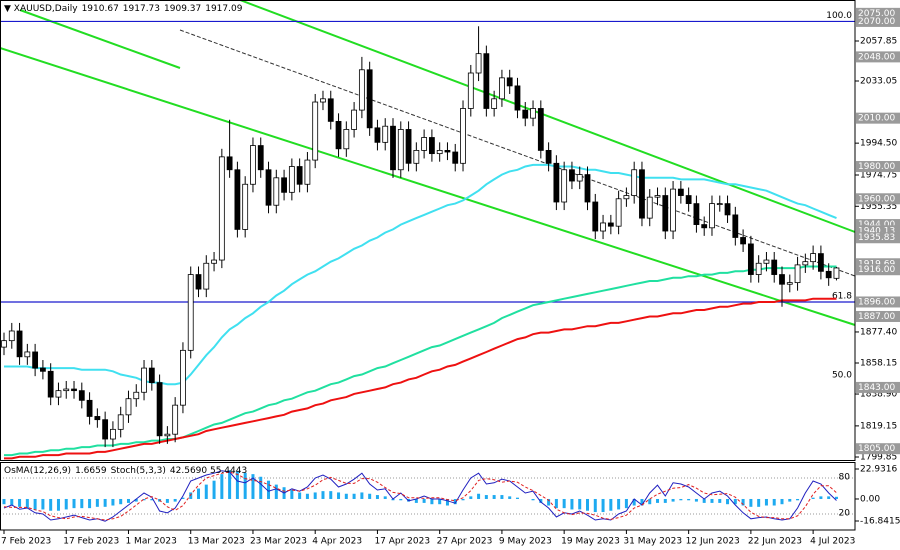  What do you see at coordinates (420, 496) in the screenshot?
I see `stoch-line` at bounding box center [420, 496].